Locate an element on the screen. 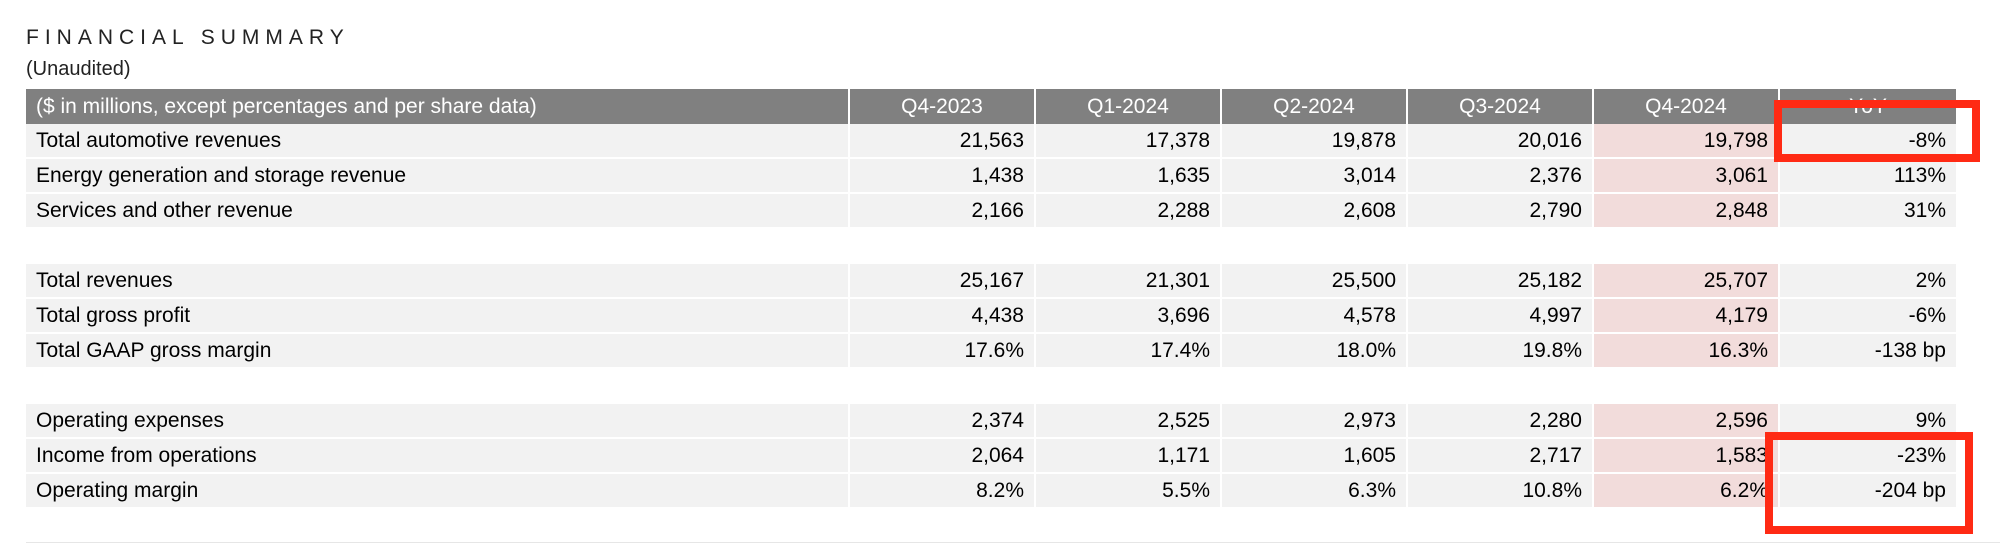 The height and width of the screenshot is (545, 2000). row-value-highlight: 6.2% is located at coordinates (1685, 491).